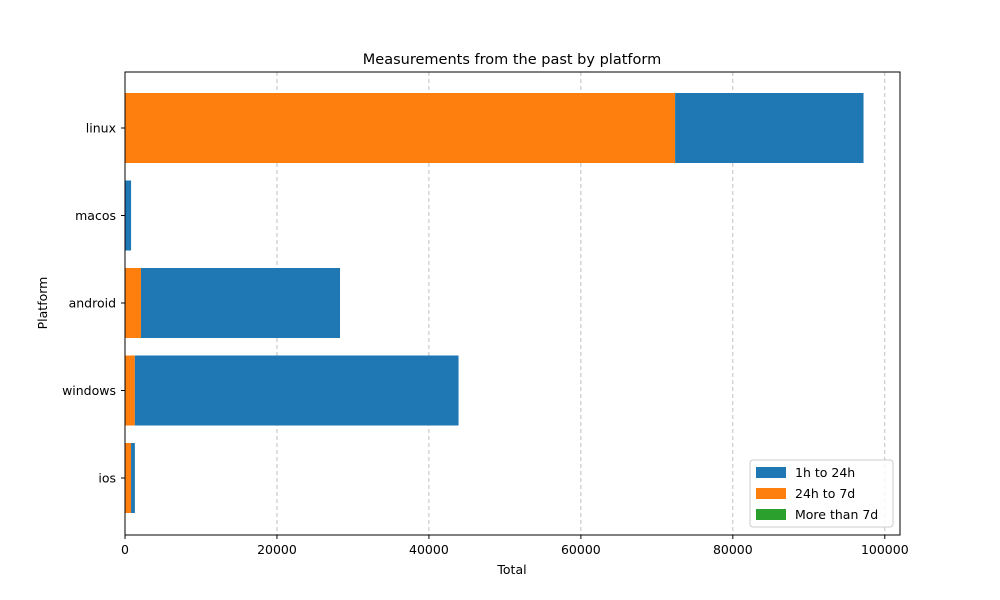 The width and height of the screenshot is (1000, 600). What do you see at coordinates (515, 546) in the screenshot?
I see `x-ticks: 0 20000 40000 60000 80000 100000` at bounding box center [515, 546].